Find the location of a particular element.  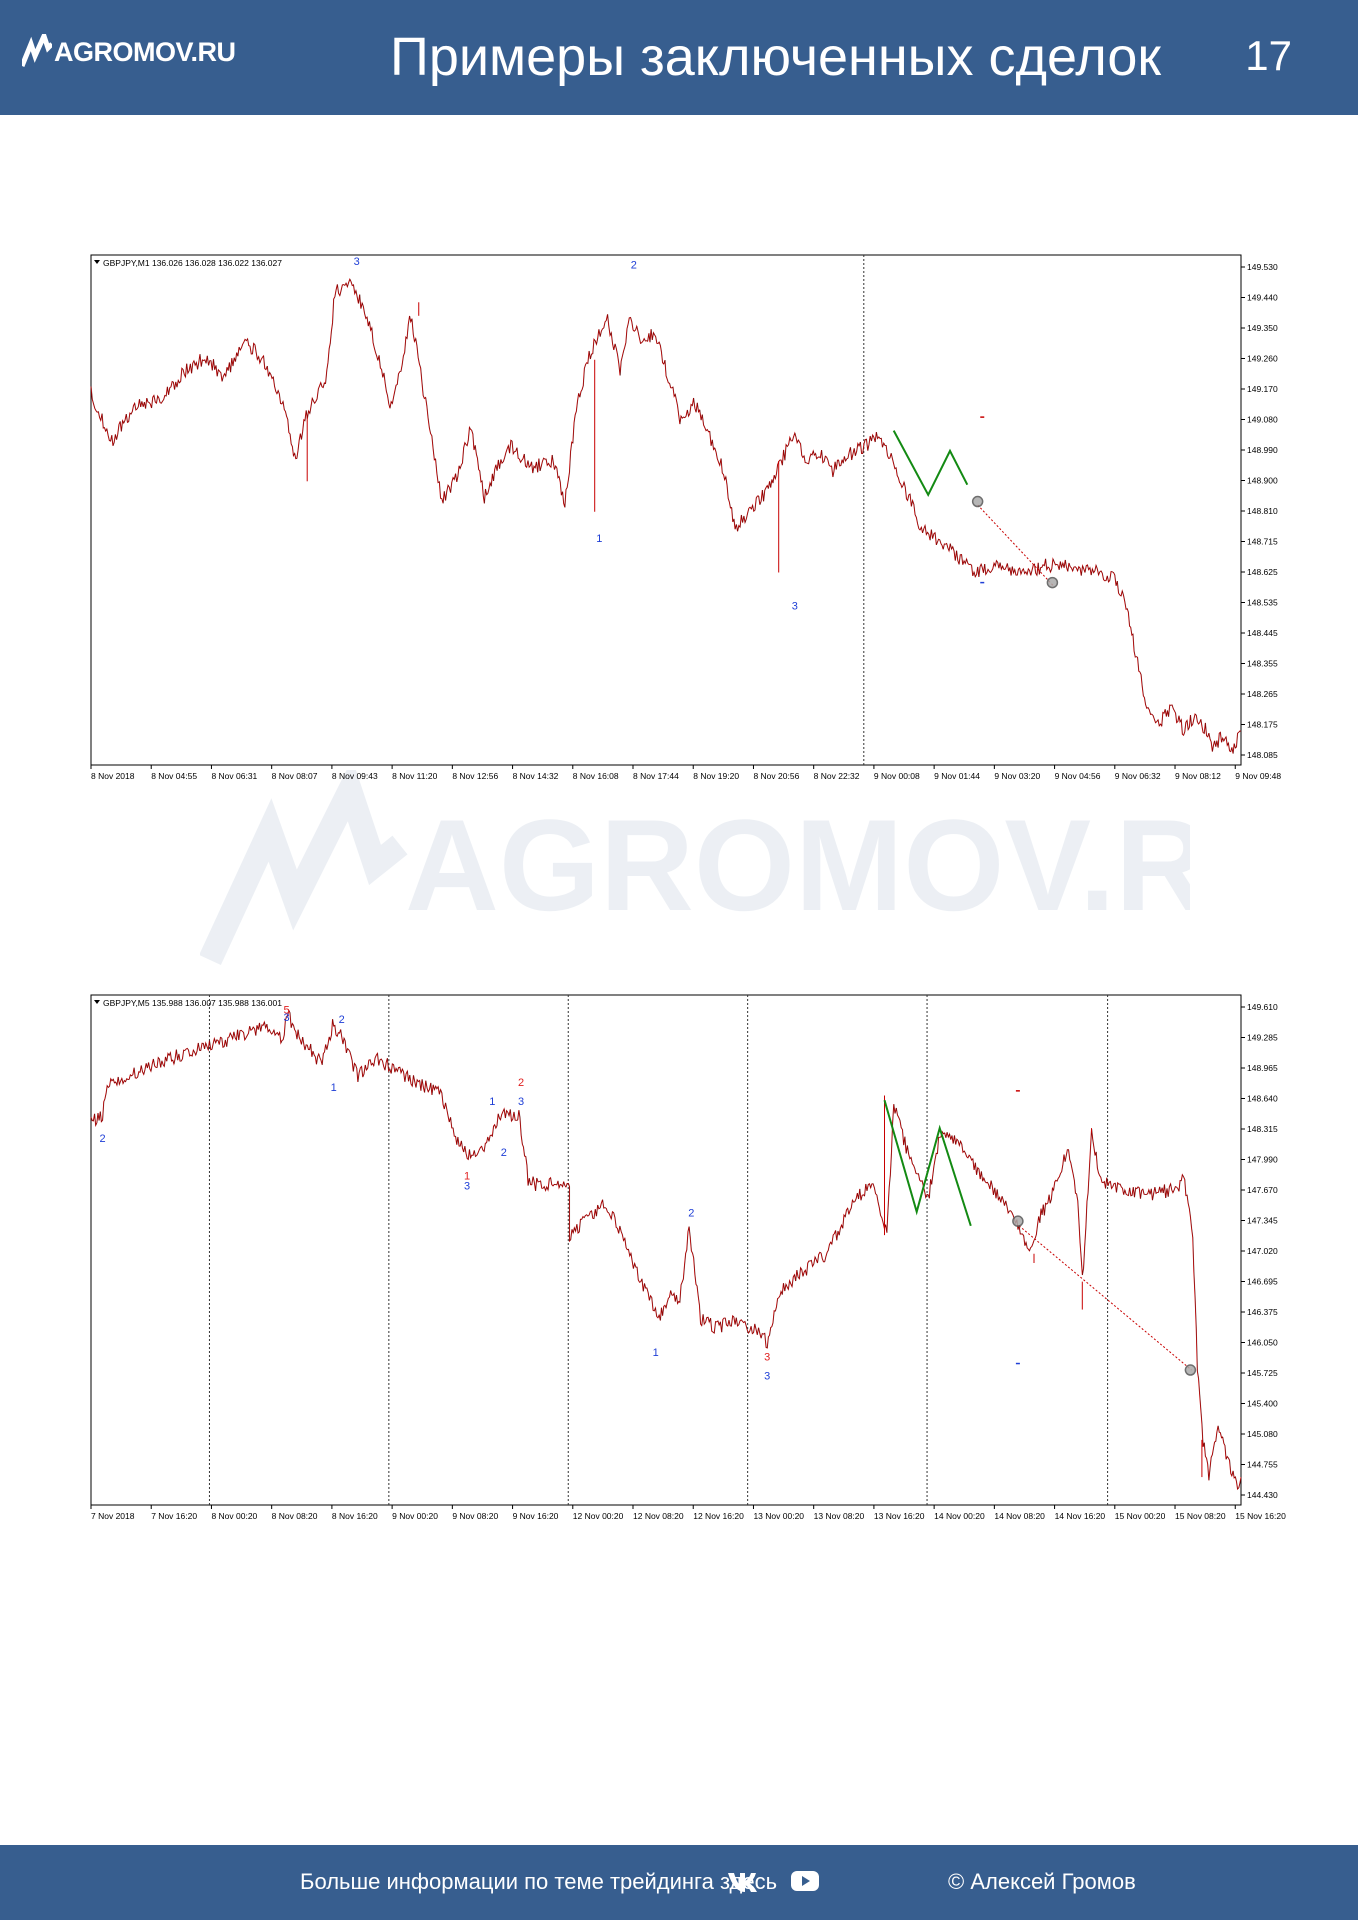

page-title: Примеры заключенных сделок is located at coordinates (776, 57).